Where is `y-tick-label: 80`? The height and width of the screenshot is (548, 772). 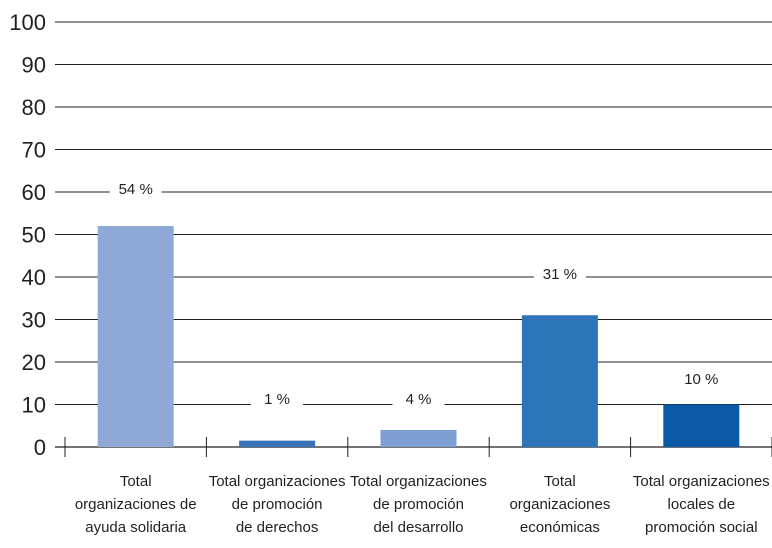
y-tick-label: 80 is located at coordinates (34, 107).